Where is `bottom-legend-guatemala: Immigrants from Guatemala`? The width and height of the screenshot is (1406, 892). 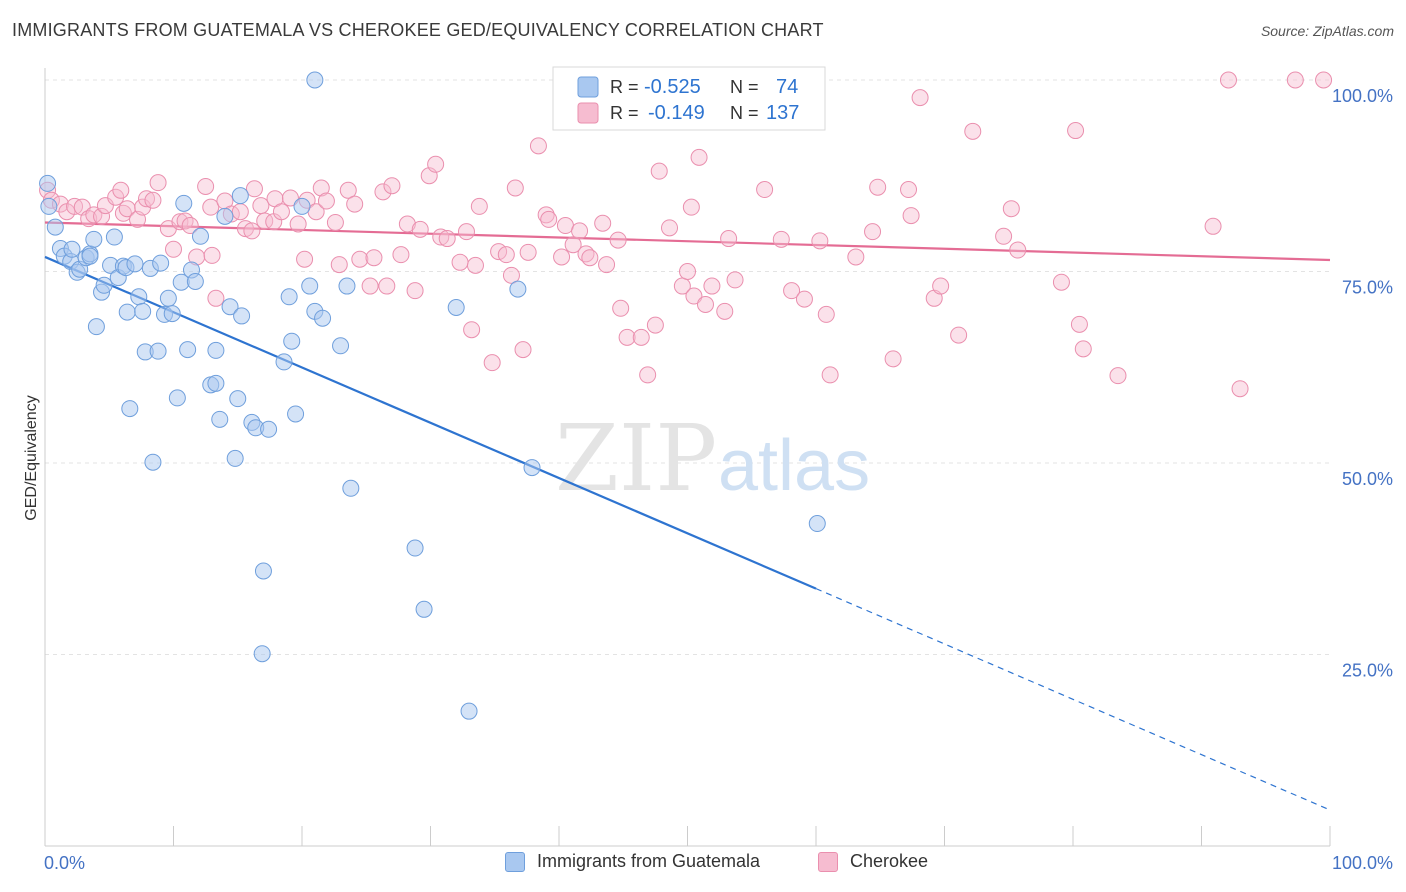 bottom-legend-guatemala: Immigrants from Guatemala is located at coordinates (632, 861).